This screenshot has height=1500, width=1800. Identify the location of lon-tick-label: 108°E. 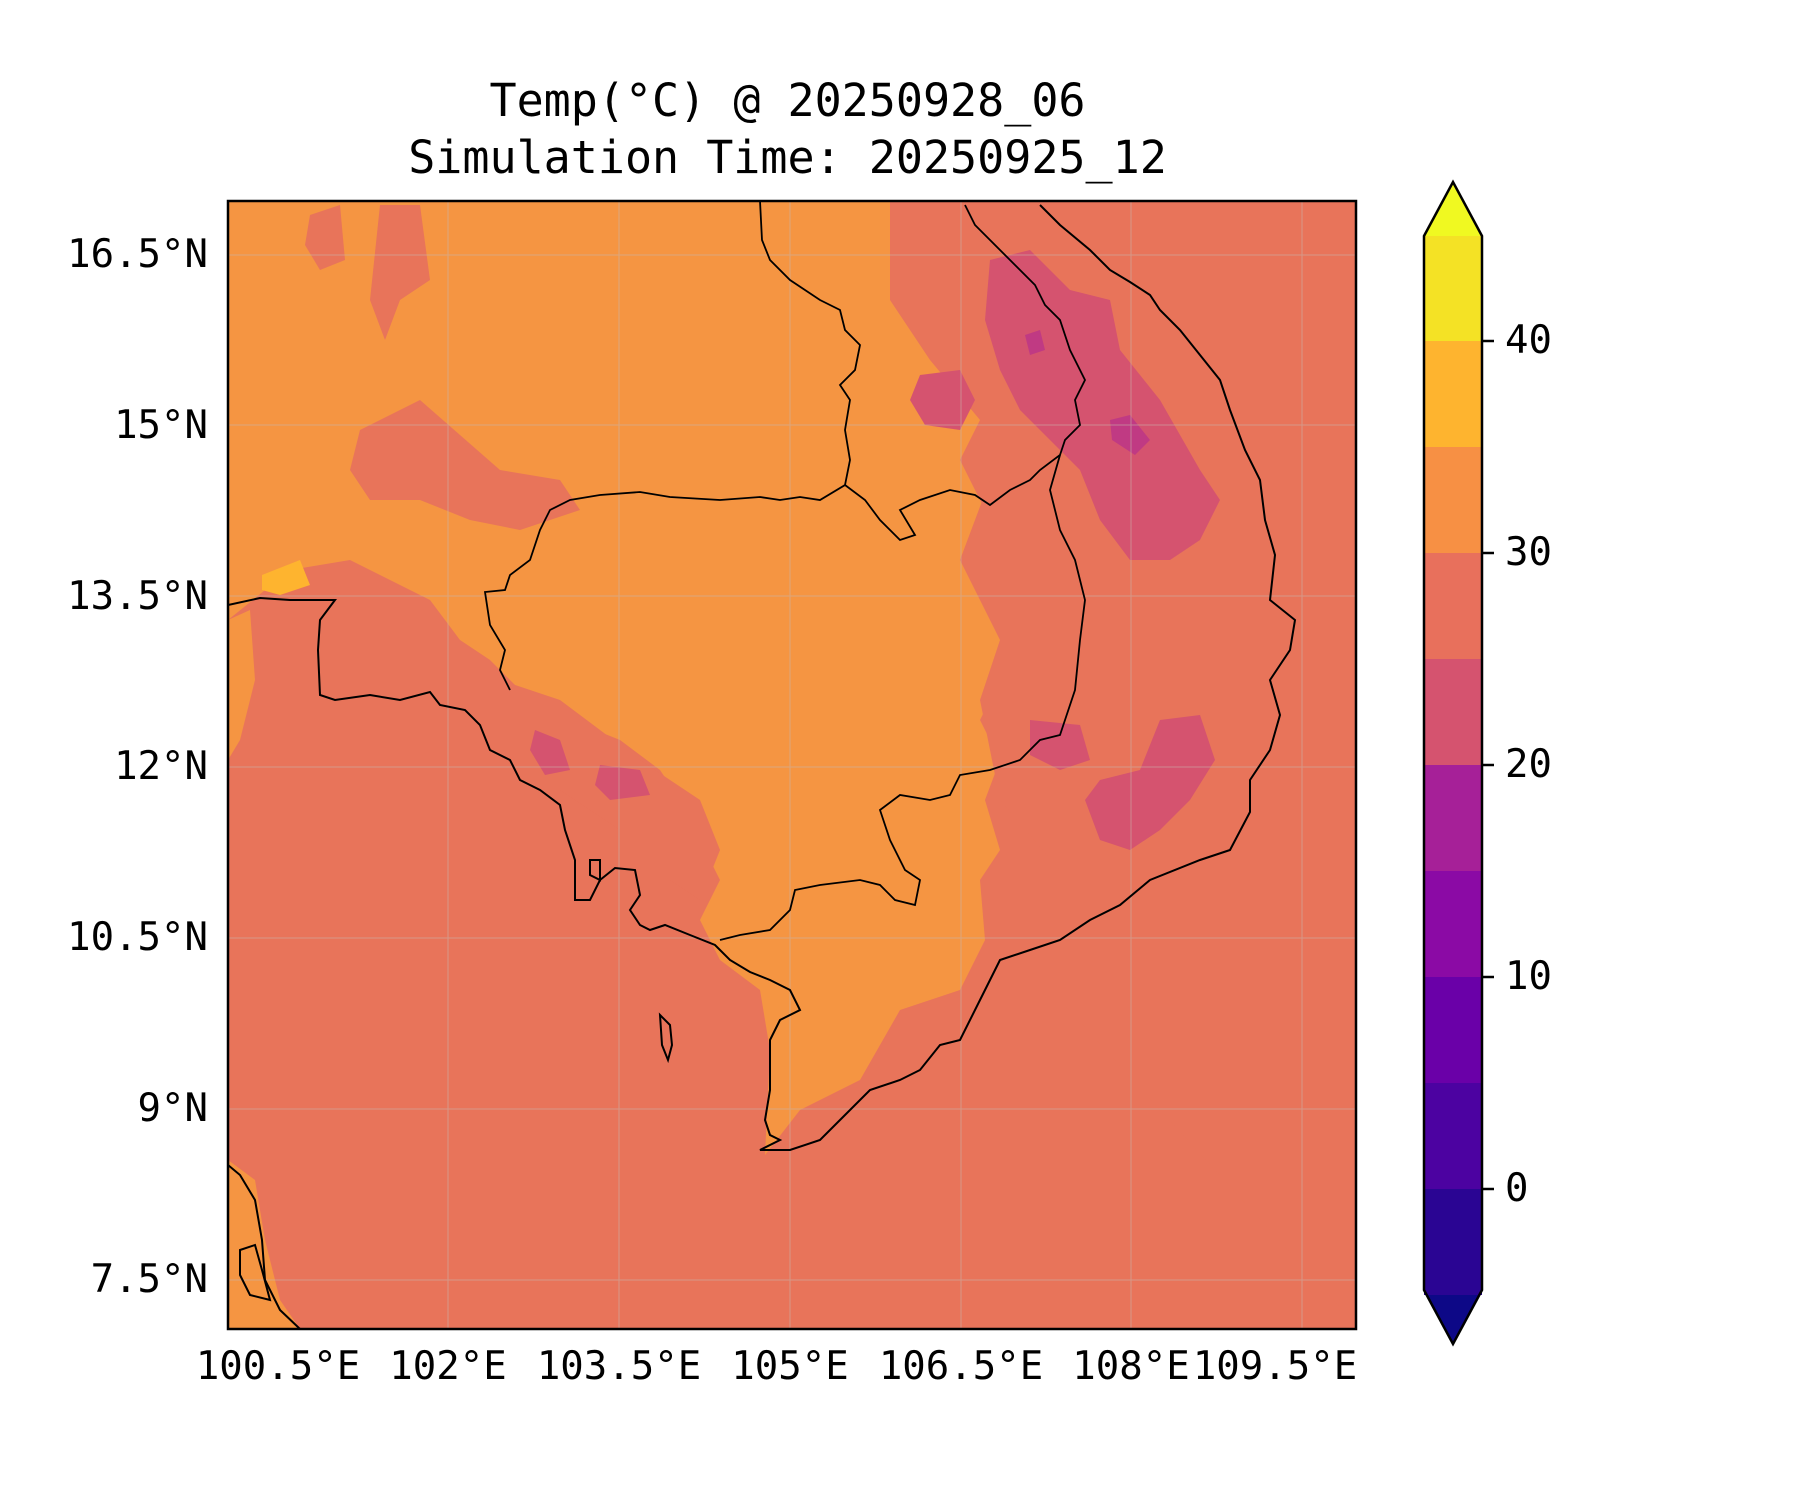
(1131, 1366).